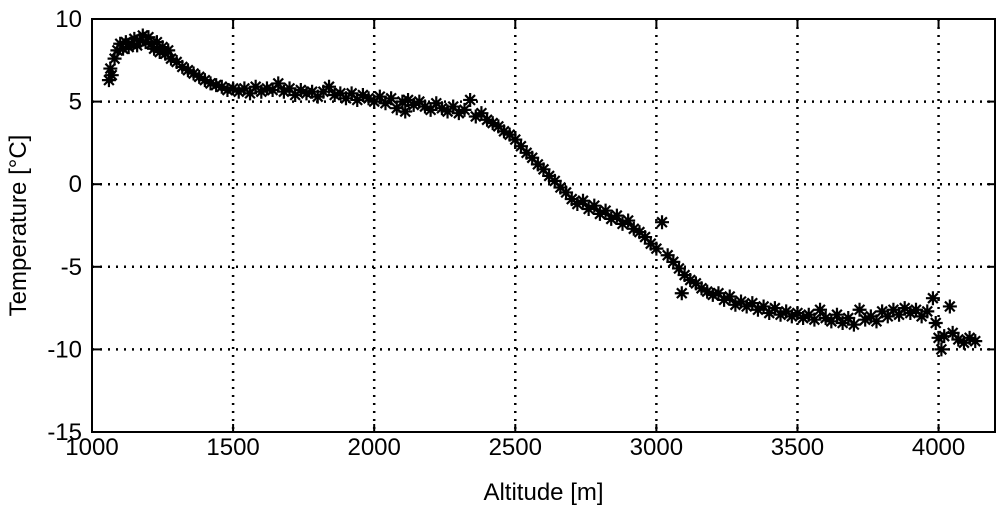 The image size is (1000, 507). Describe the element at coordinates (64, 432) in the screenshot. I see `y-tick-label: -15` at that location.